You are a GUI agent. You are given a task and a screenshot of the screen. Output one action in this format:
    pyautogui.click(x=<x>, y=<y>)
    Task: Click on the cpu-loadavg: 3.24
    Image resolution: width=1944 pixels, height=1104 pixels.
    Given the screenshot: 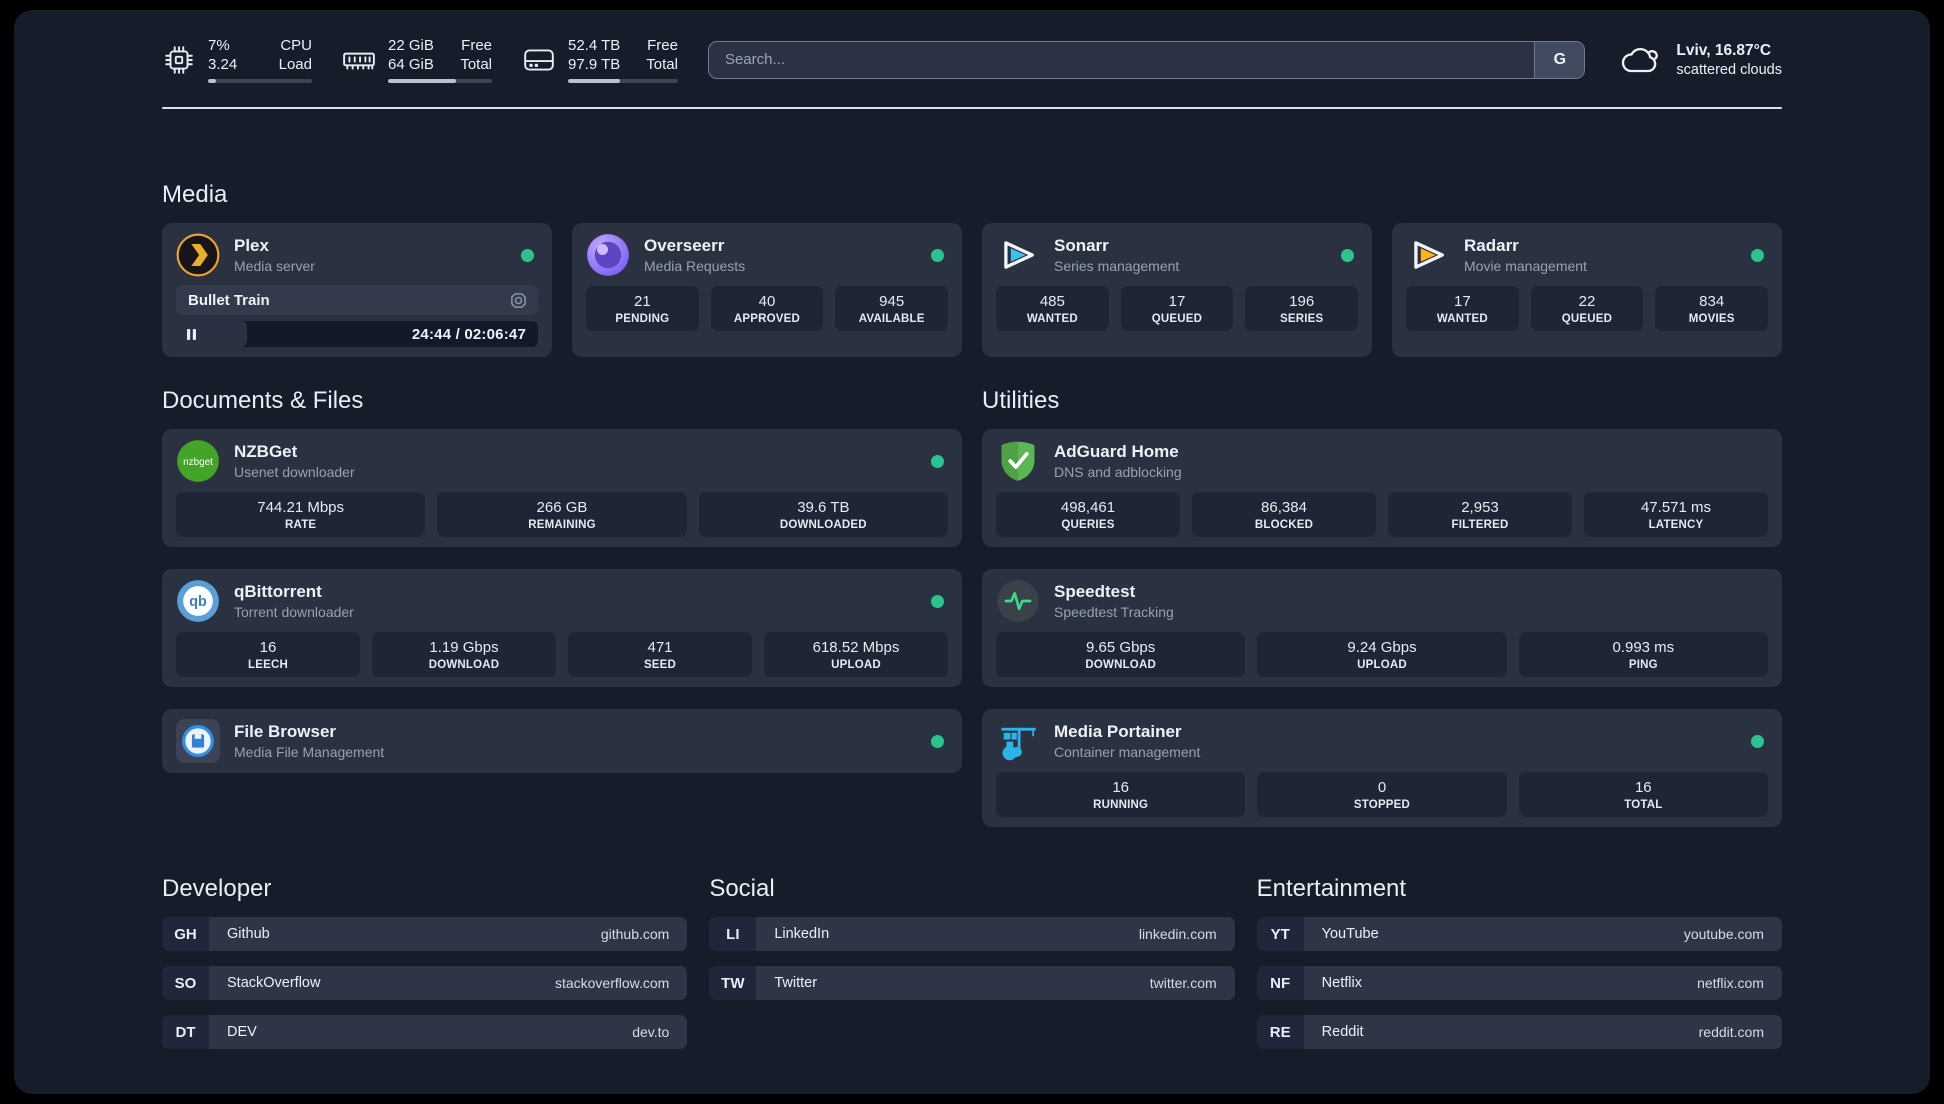 What is the action you would take?
    pyautogui.click(x=223, y=65)
    